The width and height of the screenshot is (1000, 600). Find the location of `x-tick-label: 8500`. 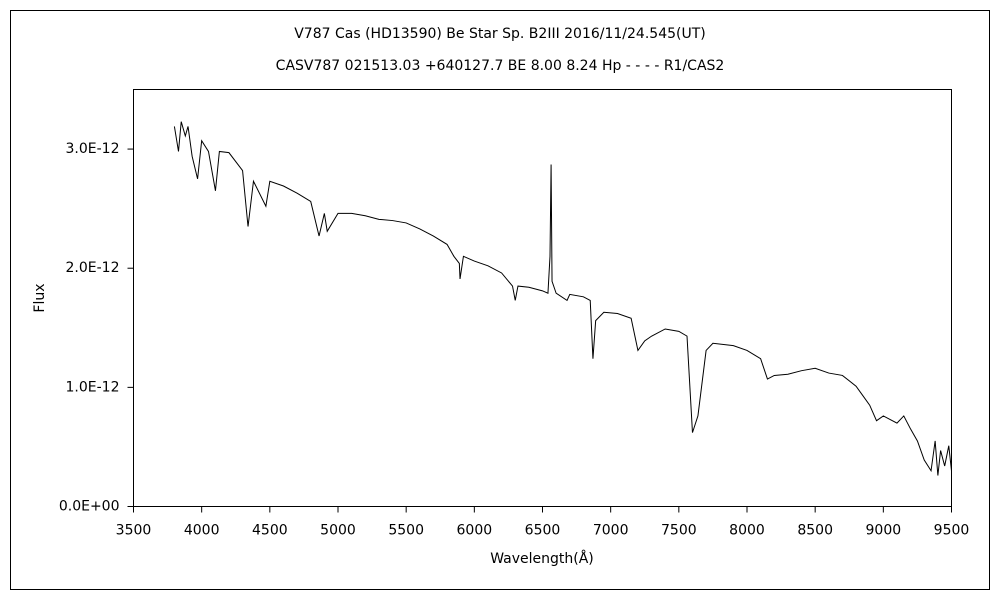

x-tick-label: 8500 is located at coordinates (815, 531).